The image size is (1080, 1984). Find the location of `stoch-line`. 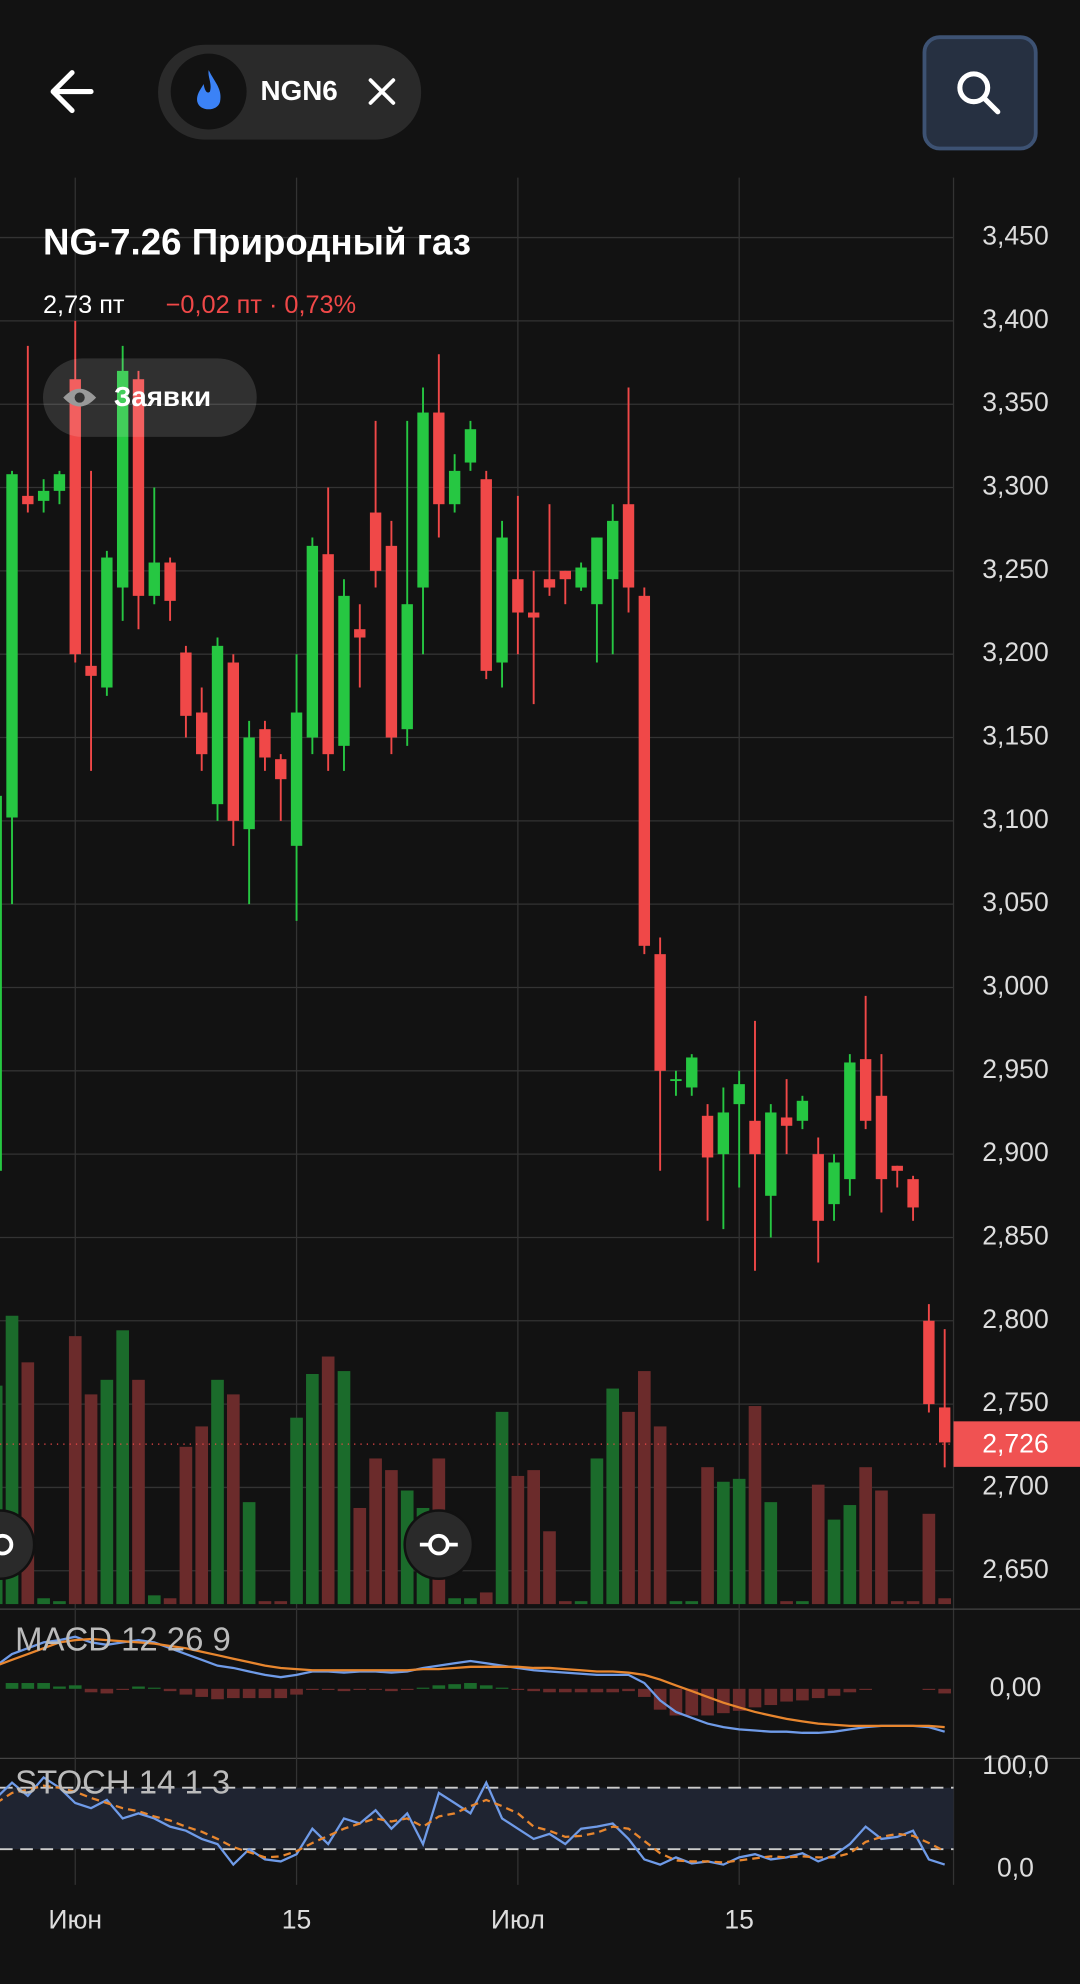

stoch-line is located at coordinates (473, 1824).